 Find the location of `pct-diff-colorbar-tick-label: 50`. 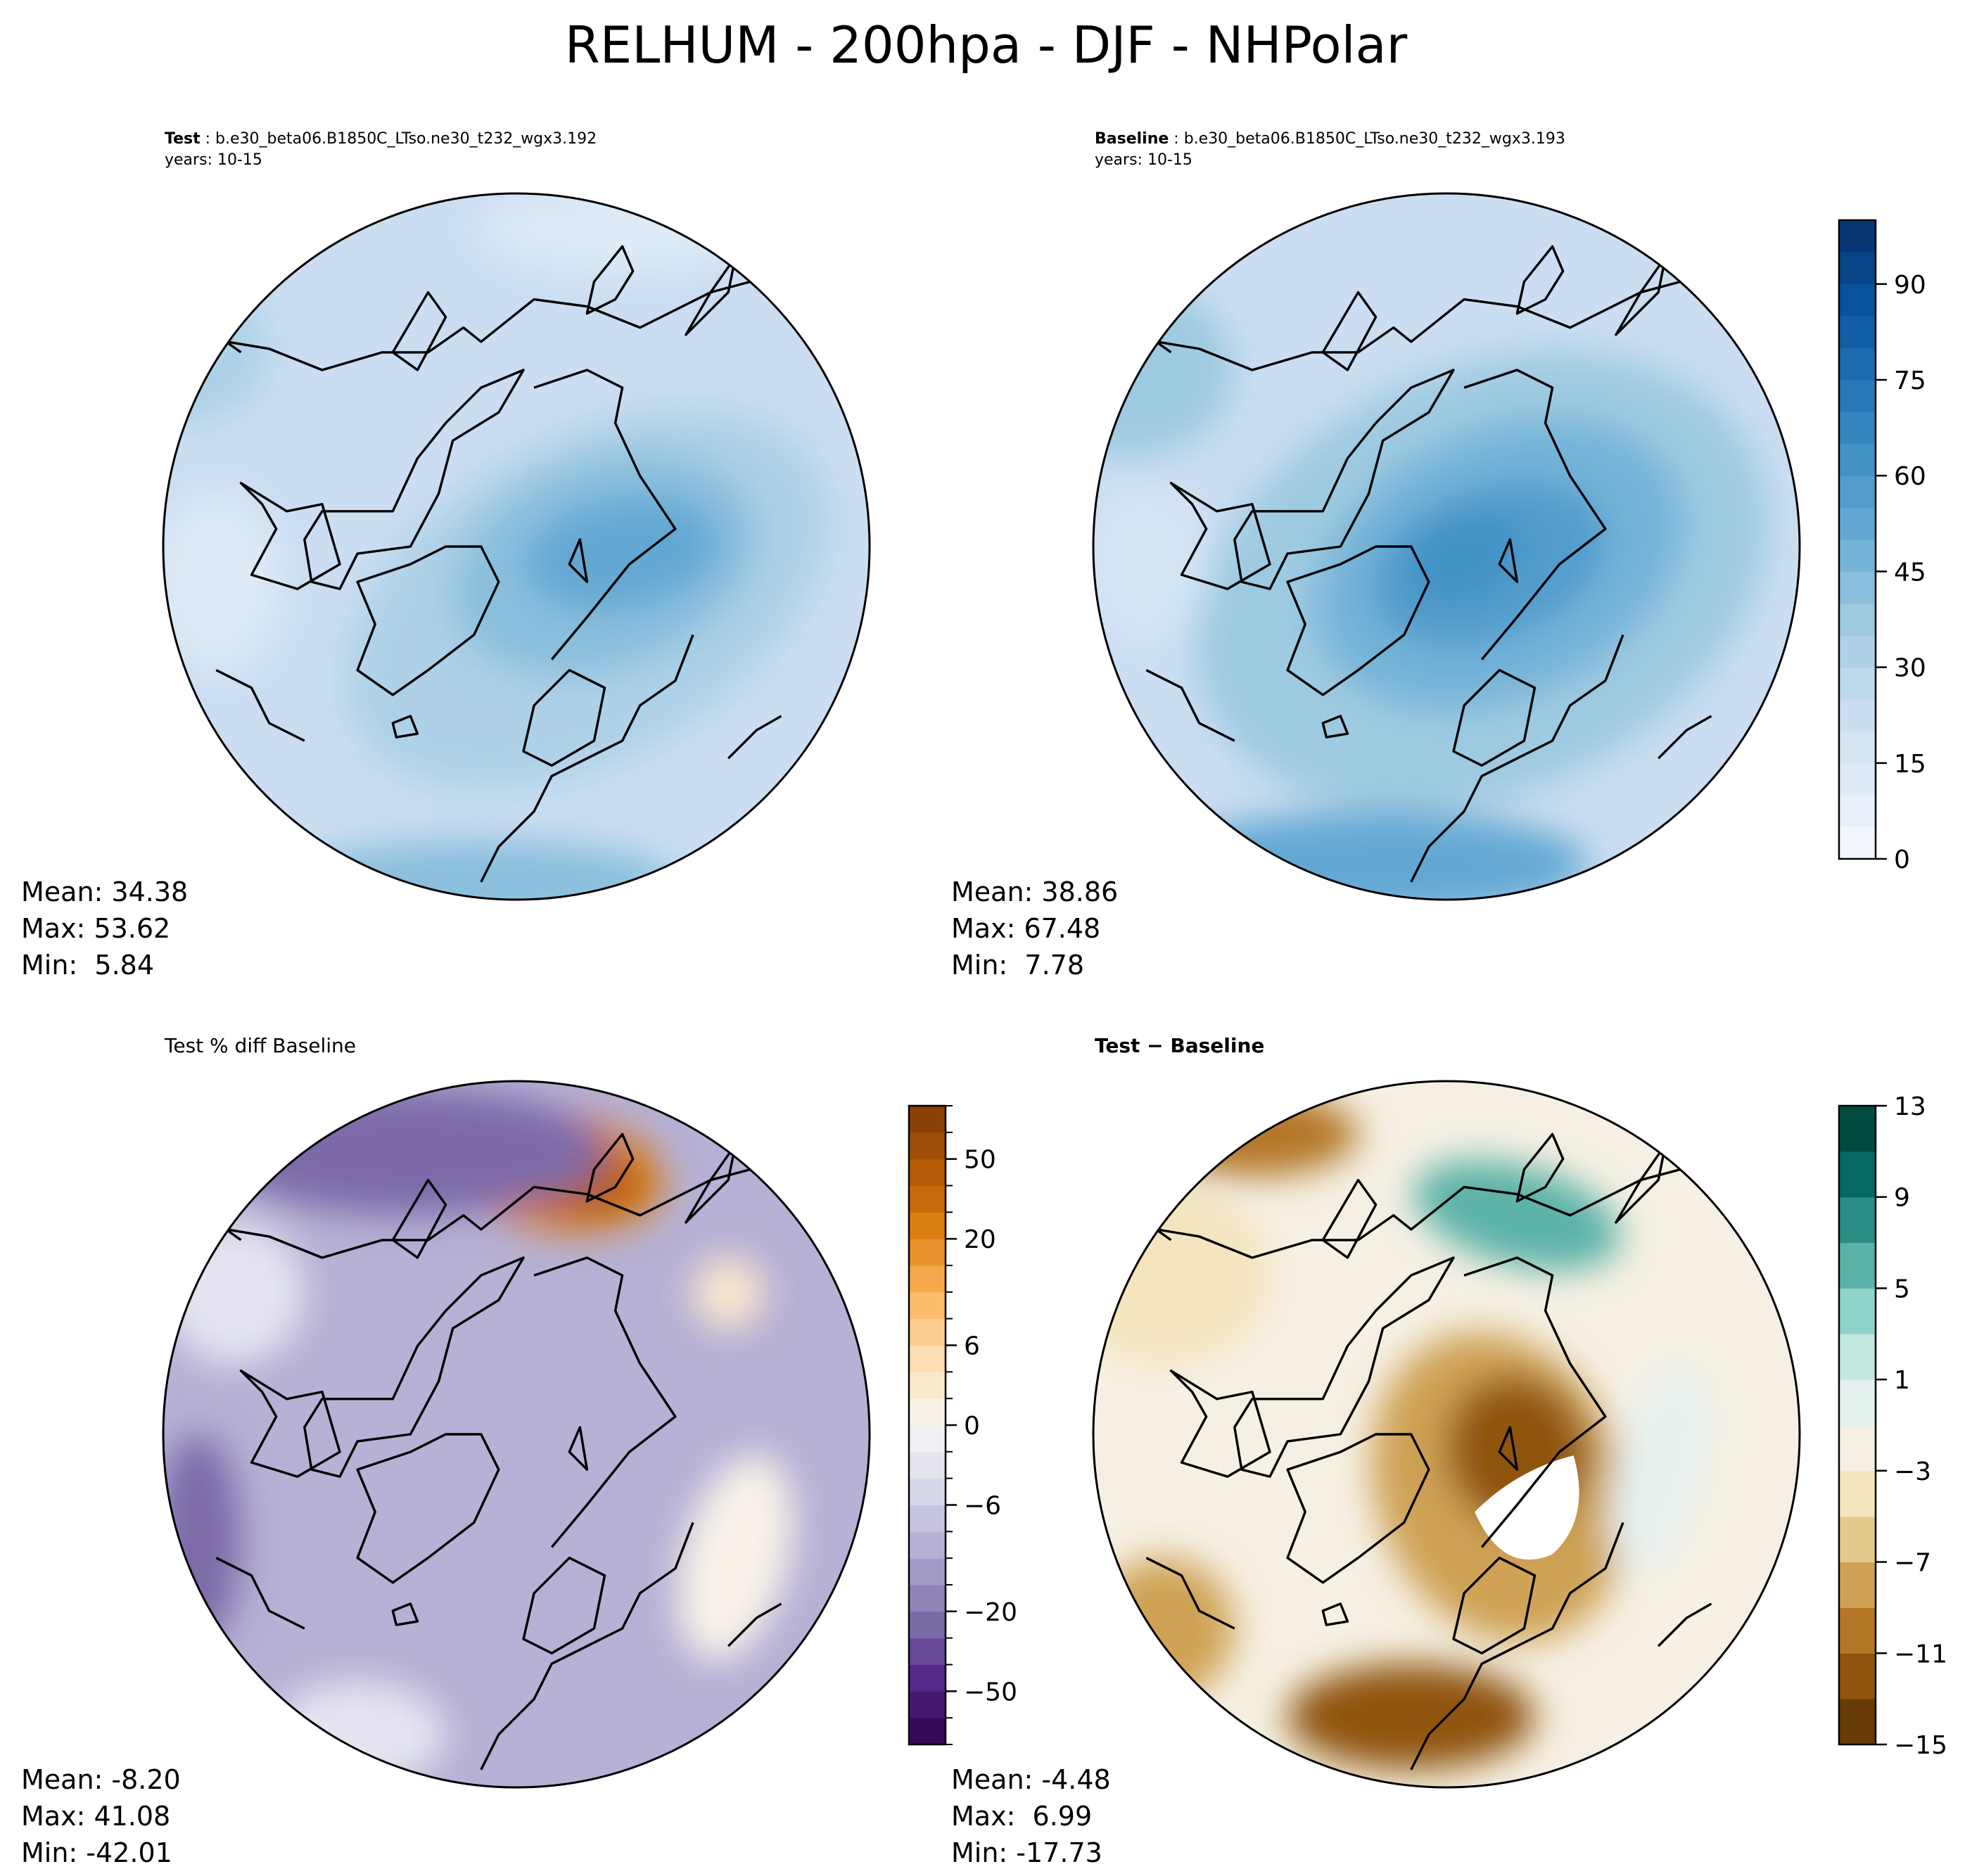

pct-diff-colorbar-tick-label: 50 is located at coordinates (980, 1160).